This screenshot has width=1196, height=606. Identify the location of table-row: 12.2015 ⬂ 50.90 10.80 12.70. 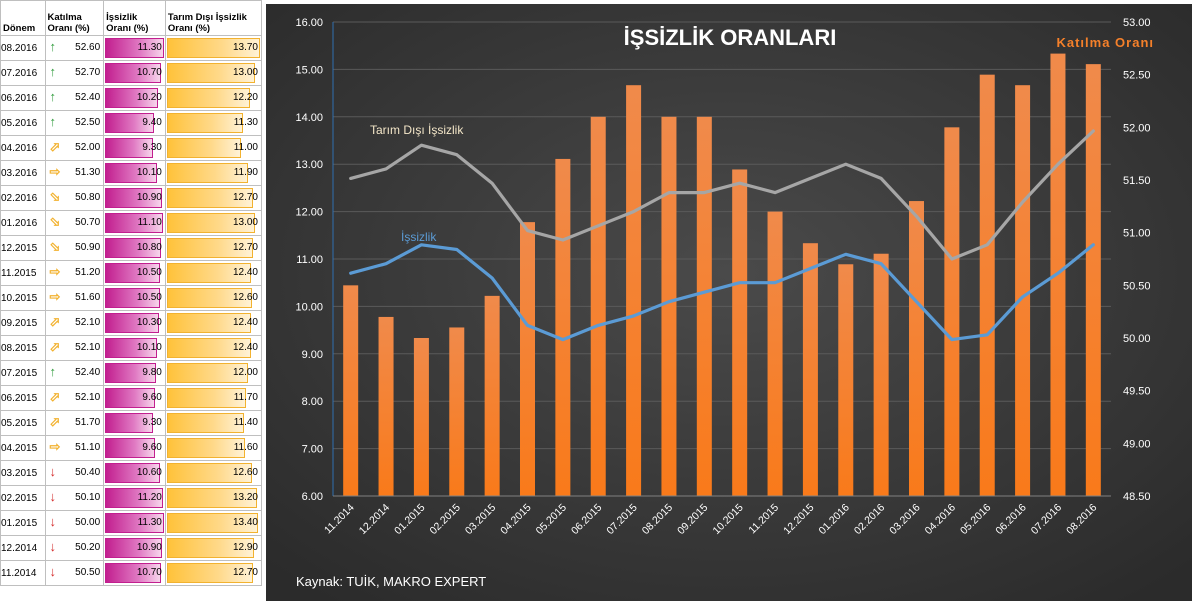
(131, 248).